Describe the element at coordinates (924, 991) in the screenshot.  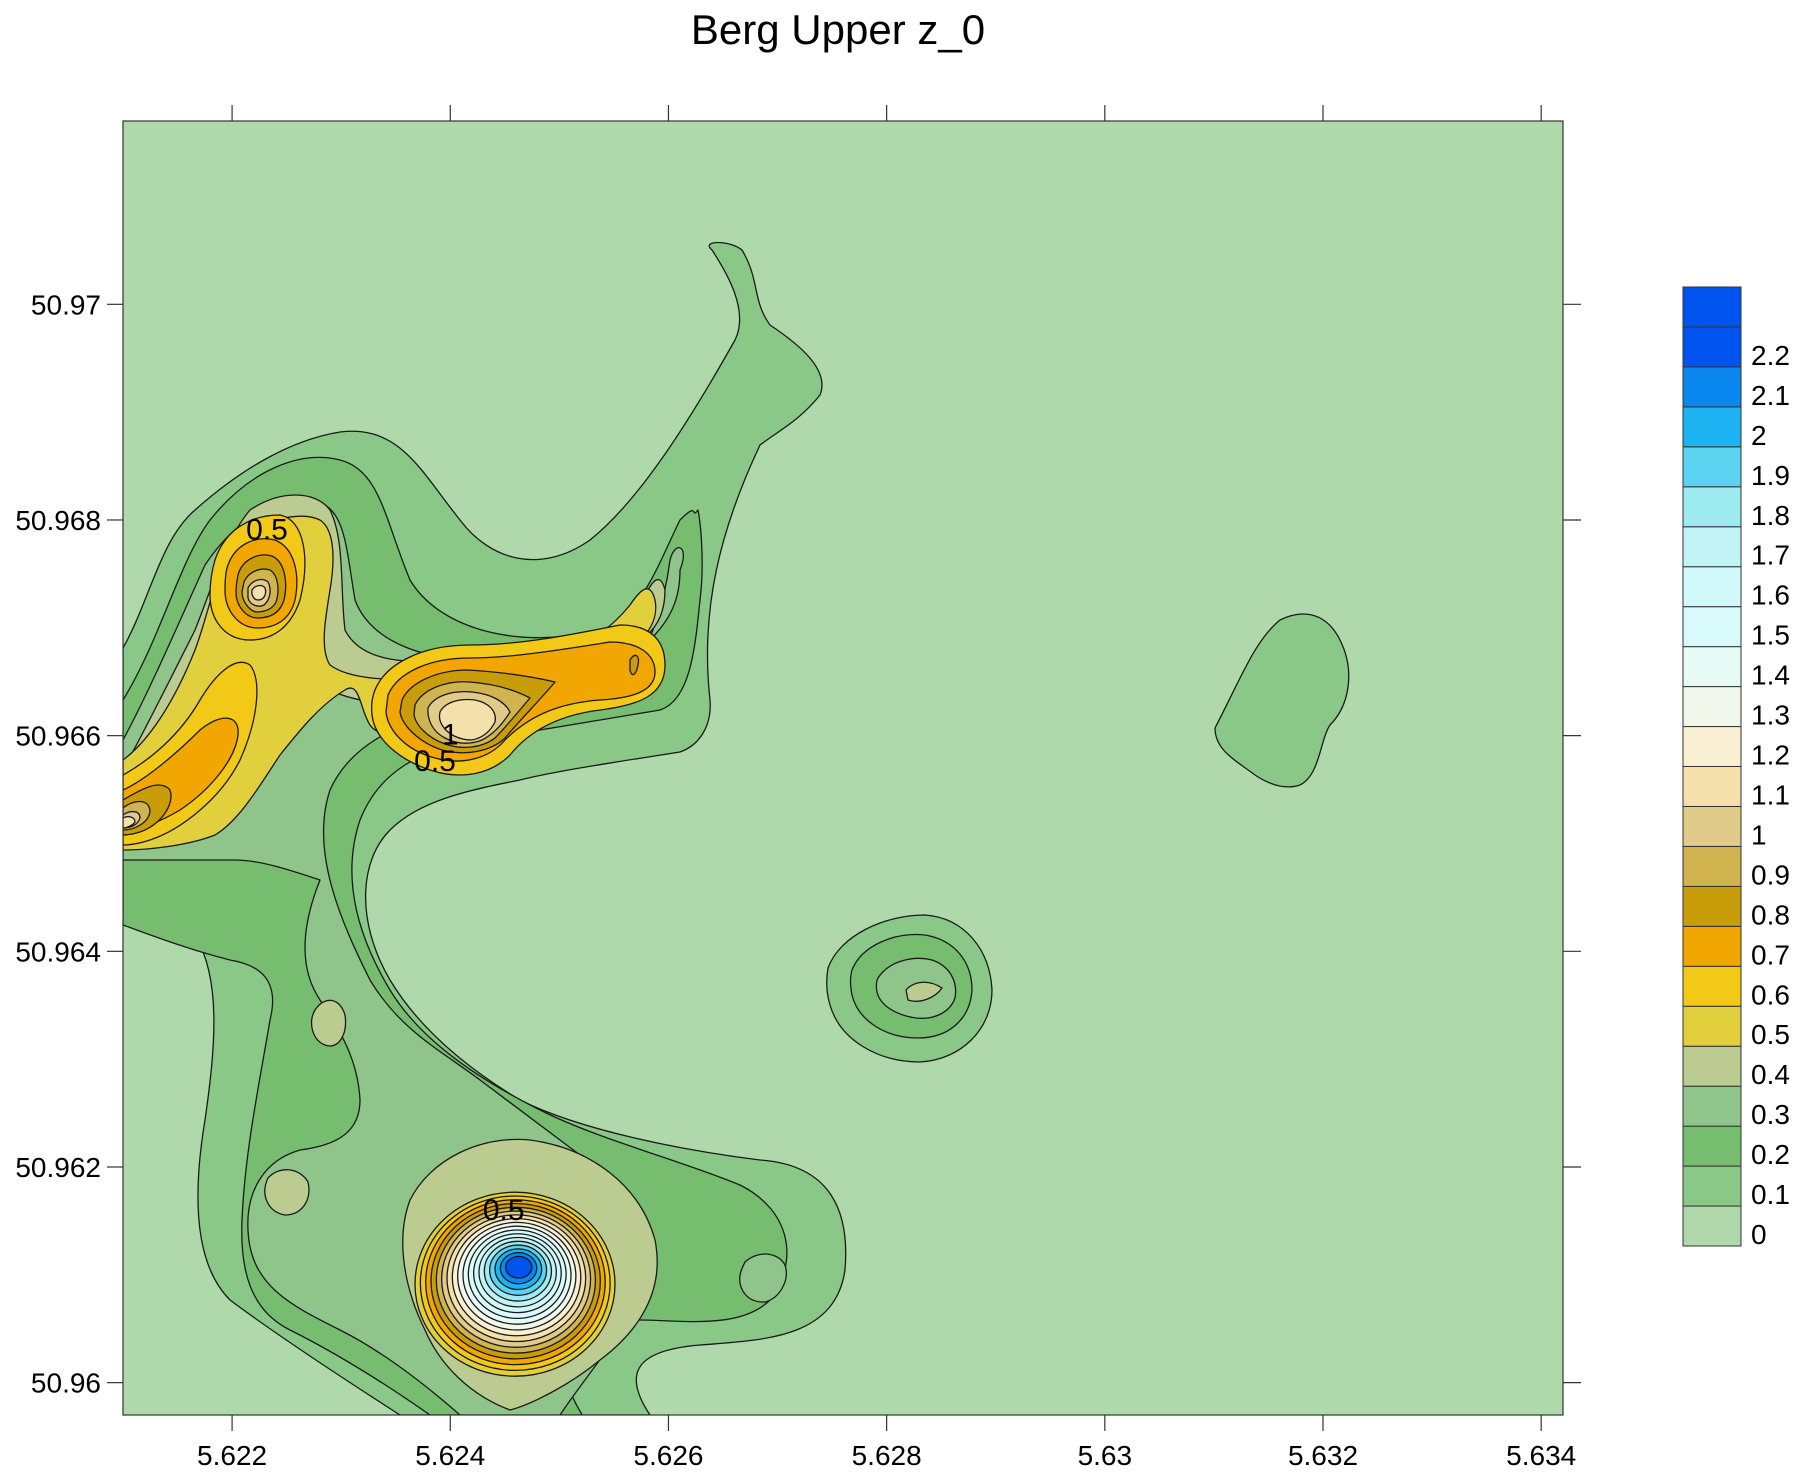
I see `contour-region-0-4-east` at that location.